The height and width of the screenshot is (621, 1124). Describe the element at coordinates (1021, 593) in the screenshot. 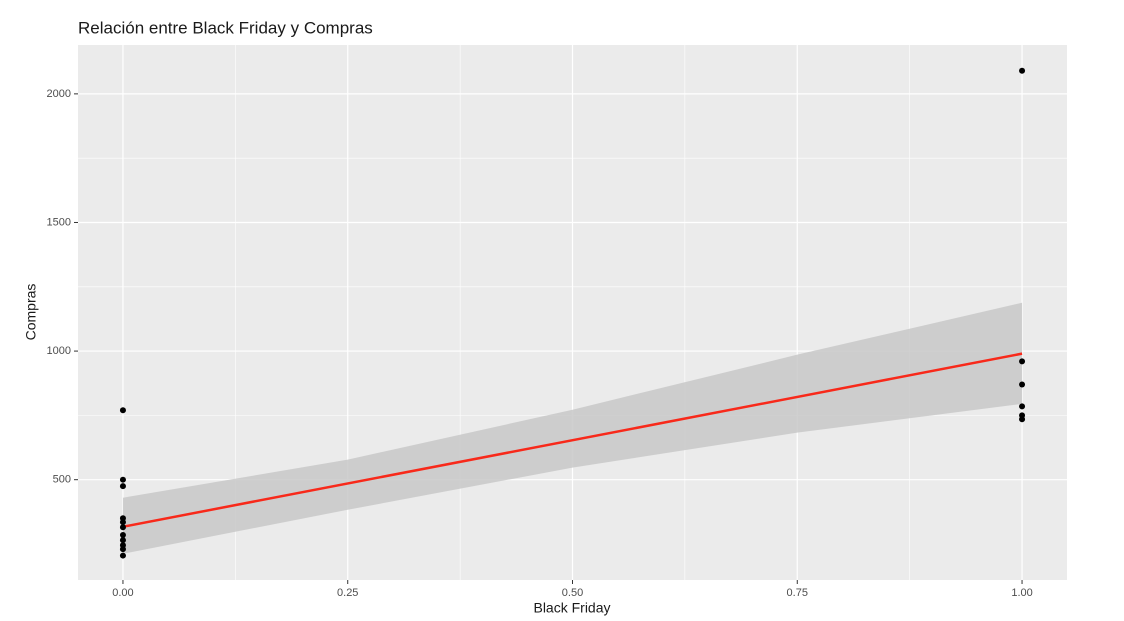

I see `x-tick-label: 1.00` at that location.